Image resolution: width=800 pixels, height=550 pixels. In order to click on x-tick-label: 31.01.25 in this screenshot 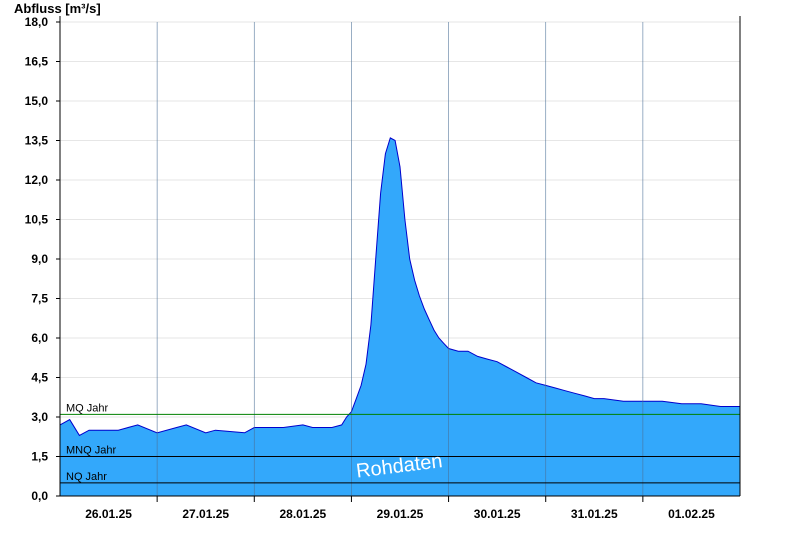, I will do `click(594, 514)`.